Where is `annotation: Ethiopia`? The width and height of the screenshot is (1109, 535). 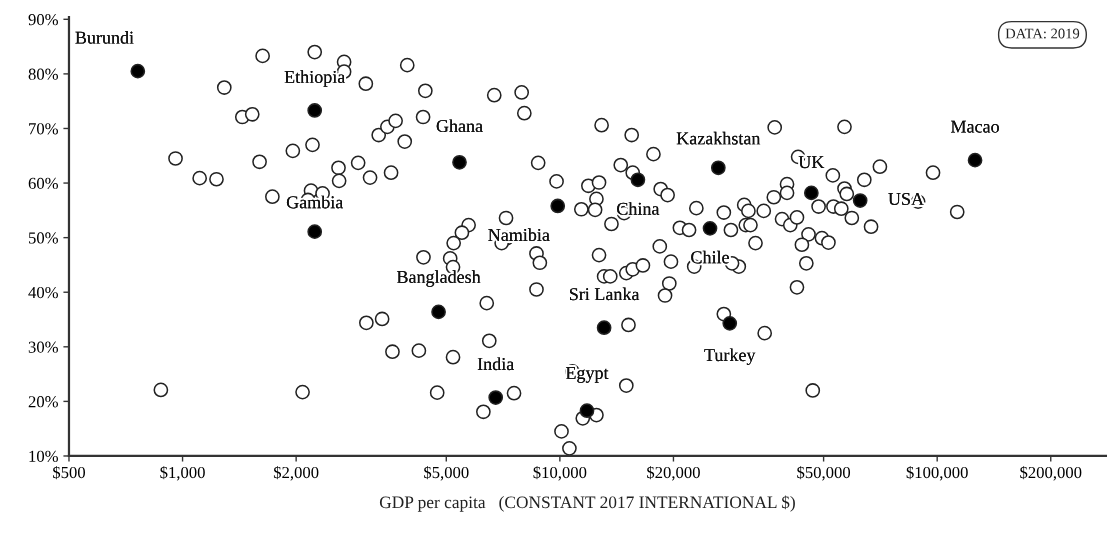 annotation: Ethiopia is located at coordinates (315, 78).